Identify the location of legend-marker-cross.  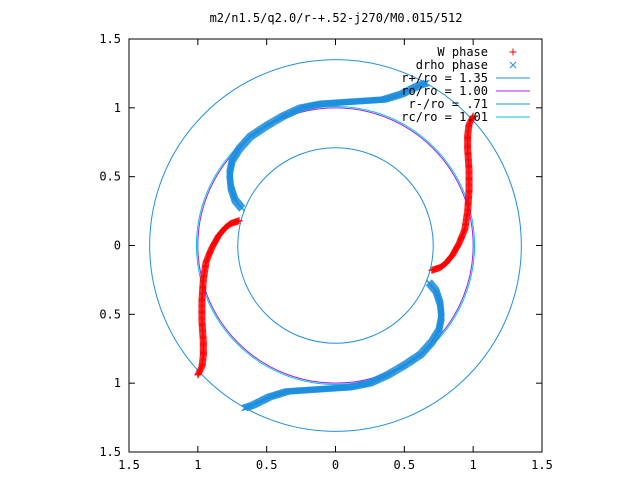
(513, 65).